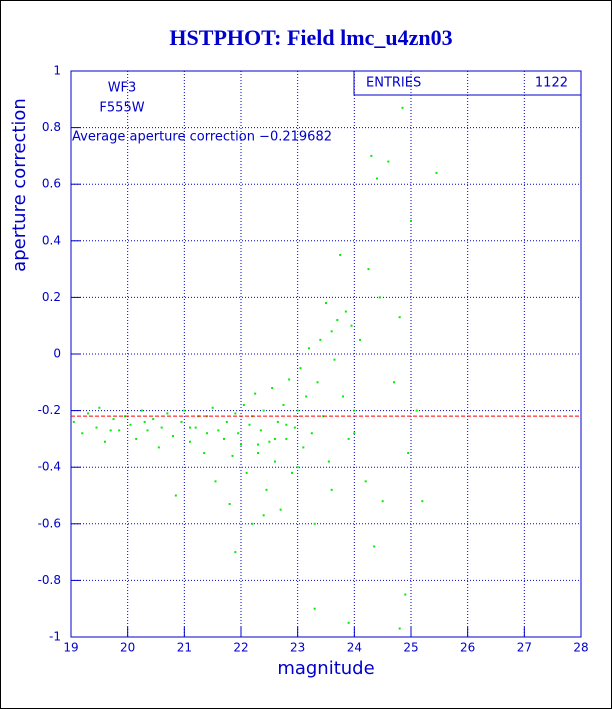 The width and height of the screenshot is (612, 709). I want to click on y-tick-label: -0.2, so click(49, 410).